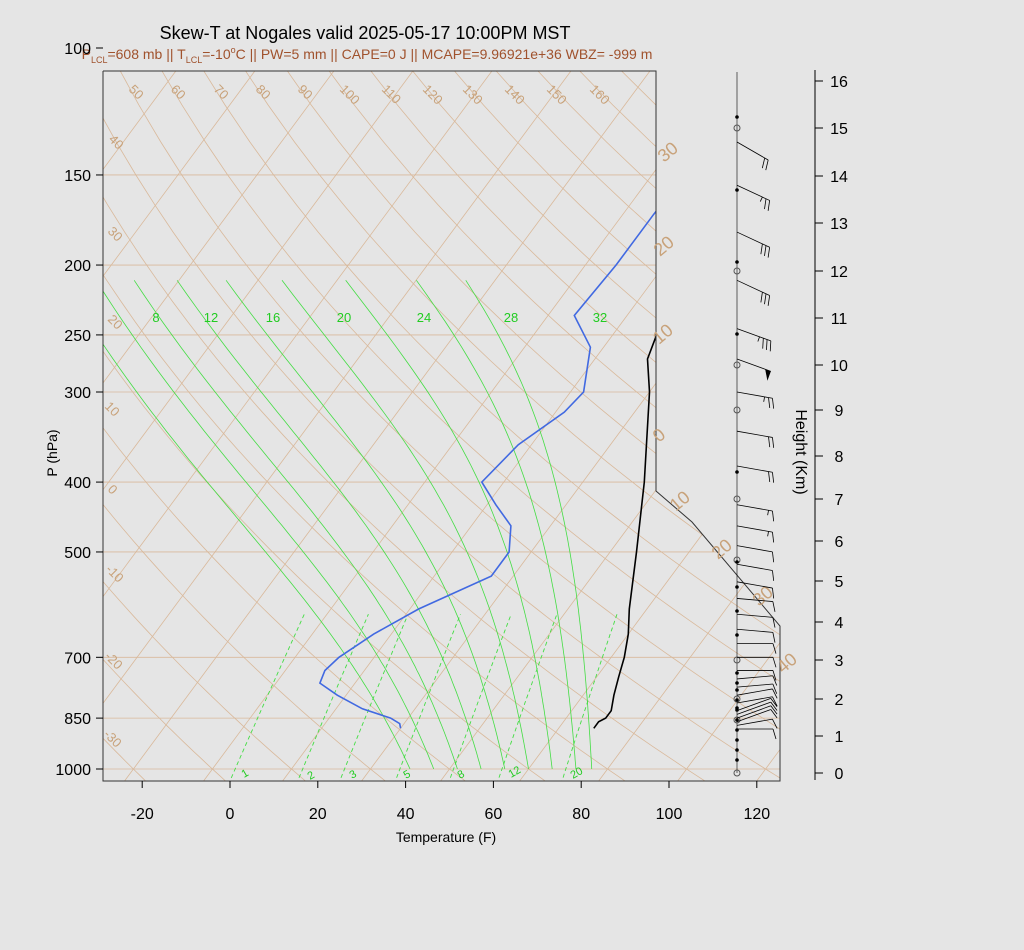 The height and width of the screenshot is (950, 1024). I want to click on mixing-ratio-line, so click(479, 697).